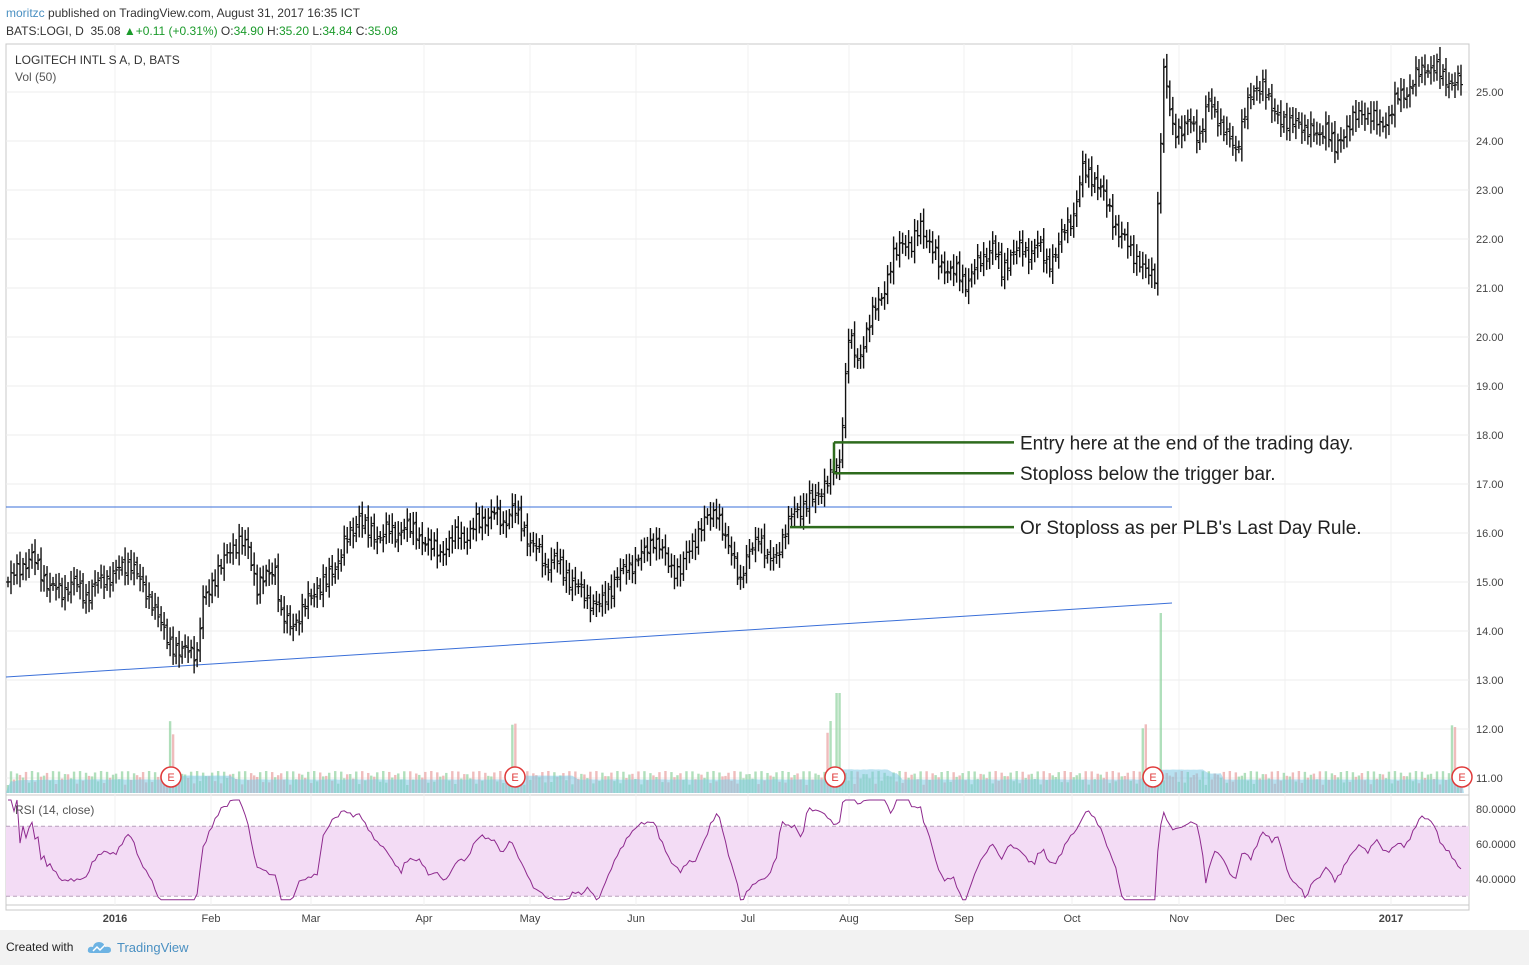 The height and width of the screenshot is (965, 1529). Describe the element at coordinates (153, 947) in the screenshot. I see `tradingview-link: TradingView` at that location.